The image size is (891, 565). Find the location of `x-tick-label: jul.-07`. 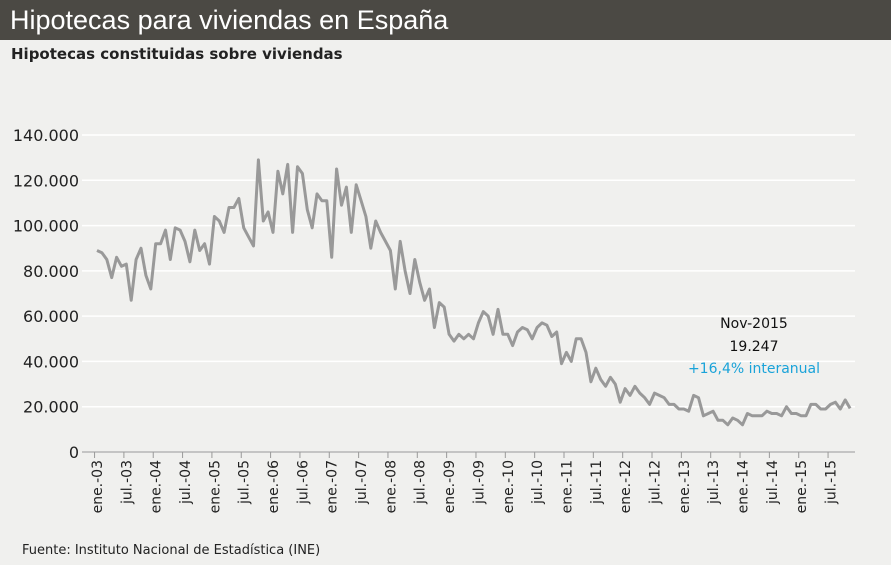

x-tick-label: jul.-07 is located at coordinates (362, 482).